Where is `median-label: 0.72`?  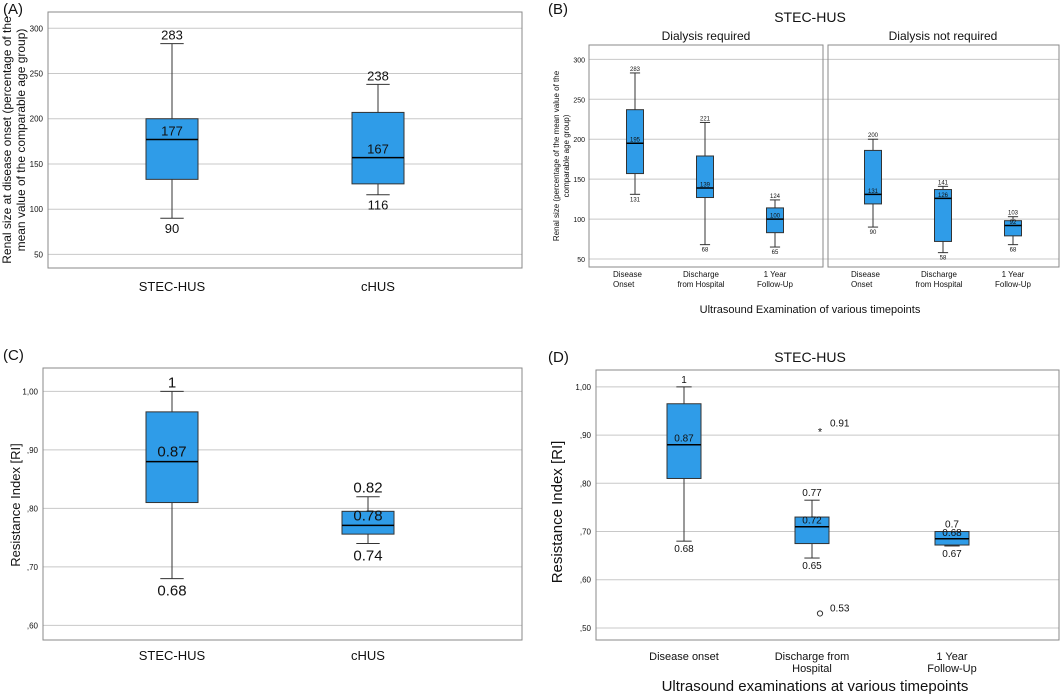
median-label: 0.72 is located at coordinates (812, 521).